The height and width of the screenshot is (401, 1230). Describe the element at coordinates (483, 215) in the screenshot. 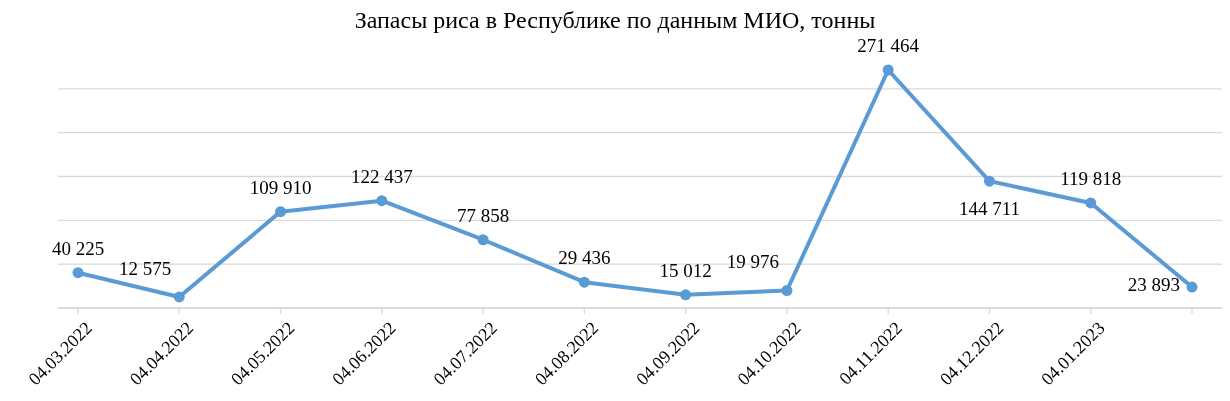

I see `data-label: 77 858` at that location.